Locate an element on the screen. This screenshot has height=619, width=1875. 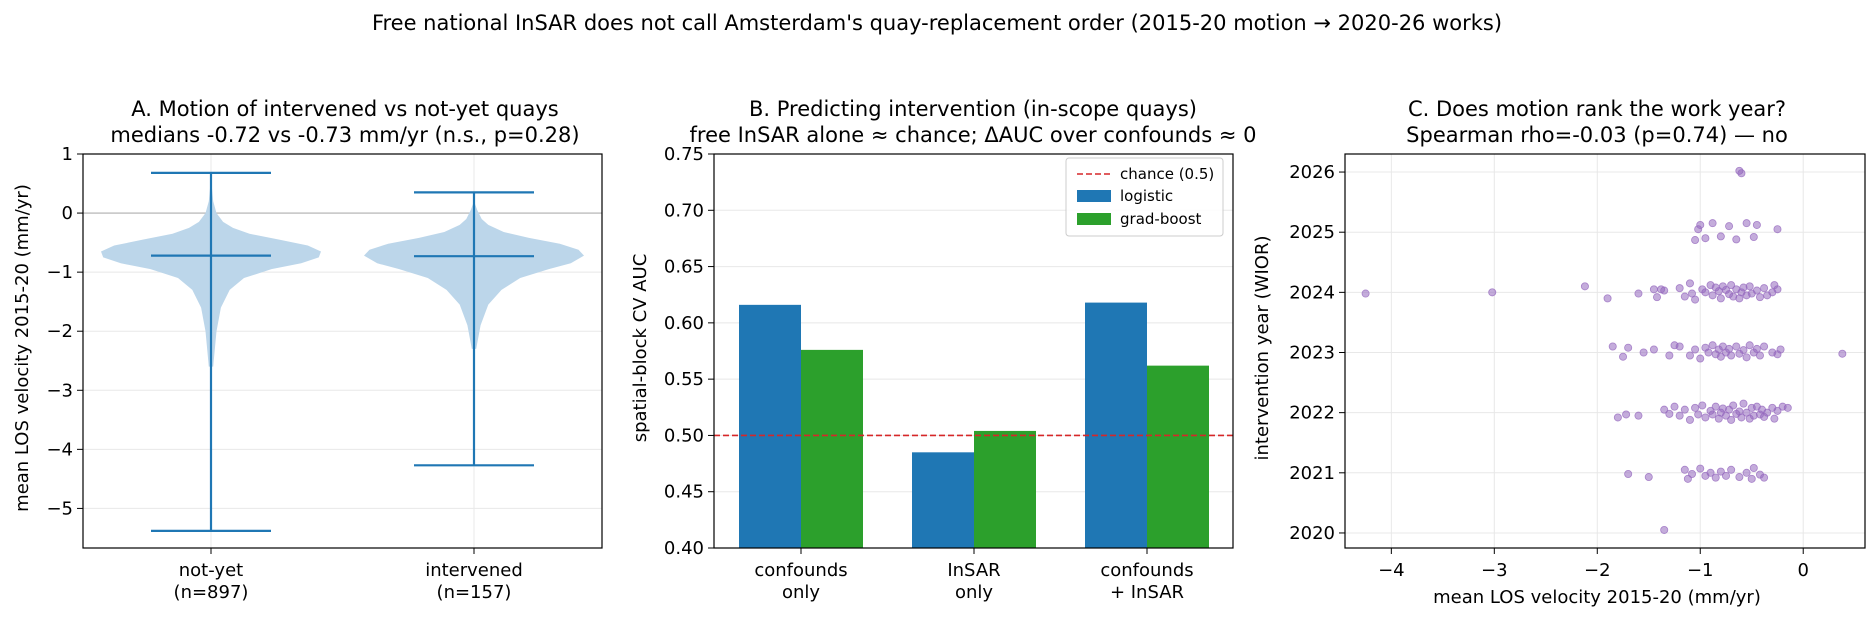
panel-b-ytick-label: 0.40 is located at coordinates (684, 548).